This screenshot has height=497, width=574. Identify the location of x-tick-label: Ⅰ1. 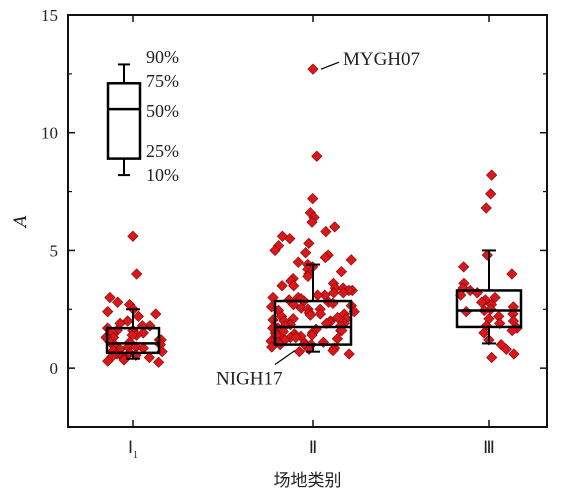
(133, 449).